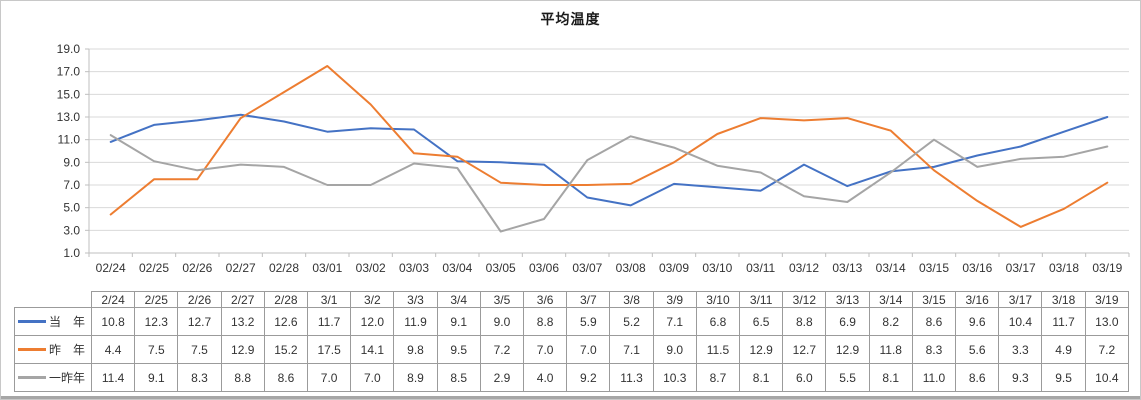 This screenshot has height=400, width=1141. What do you see at coordinates (934, 349) in the screenshot?
I see `table-value-cell: 8.3` at bounding box center [934, 349].